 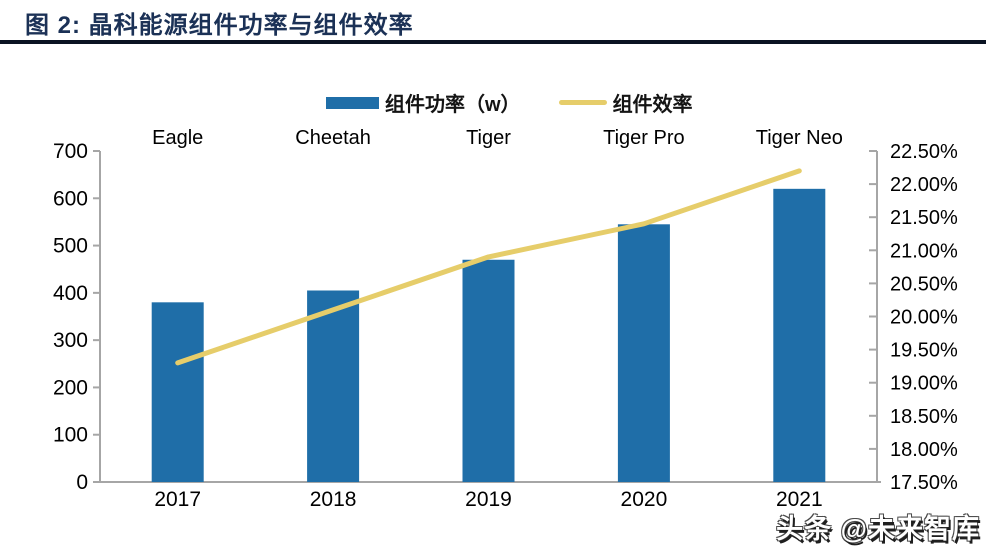 I want to click on right-axis-tick-label: 19.50%, so click(x=924, y=351).